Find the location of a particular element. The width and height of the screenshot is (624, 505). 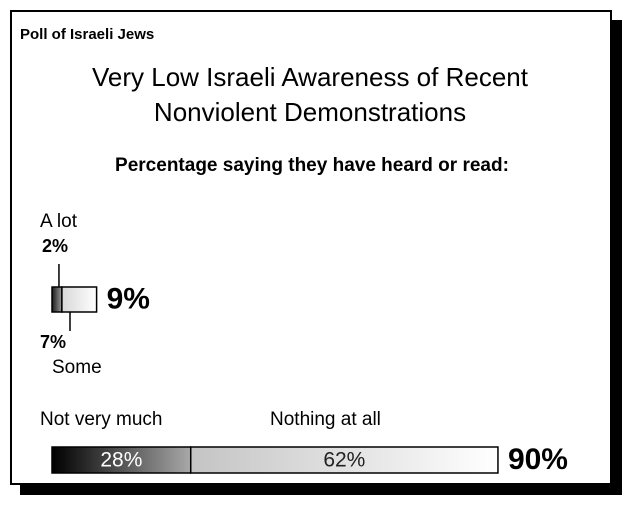

series-name: Some is located at coordinates (77, 367).